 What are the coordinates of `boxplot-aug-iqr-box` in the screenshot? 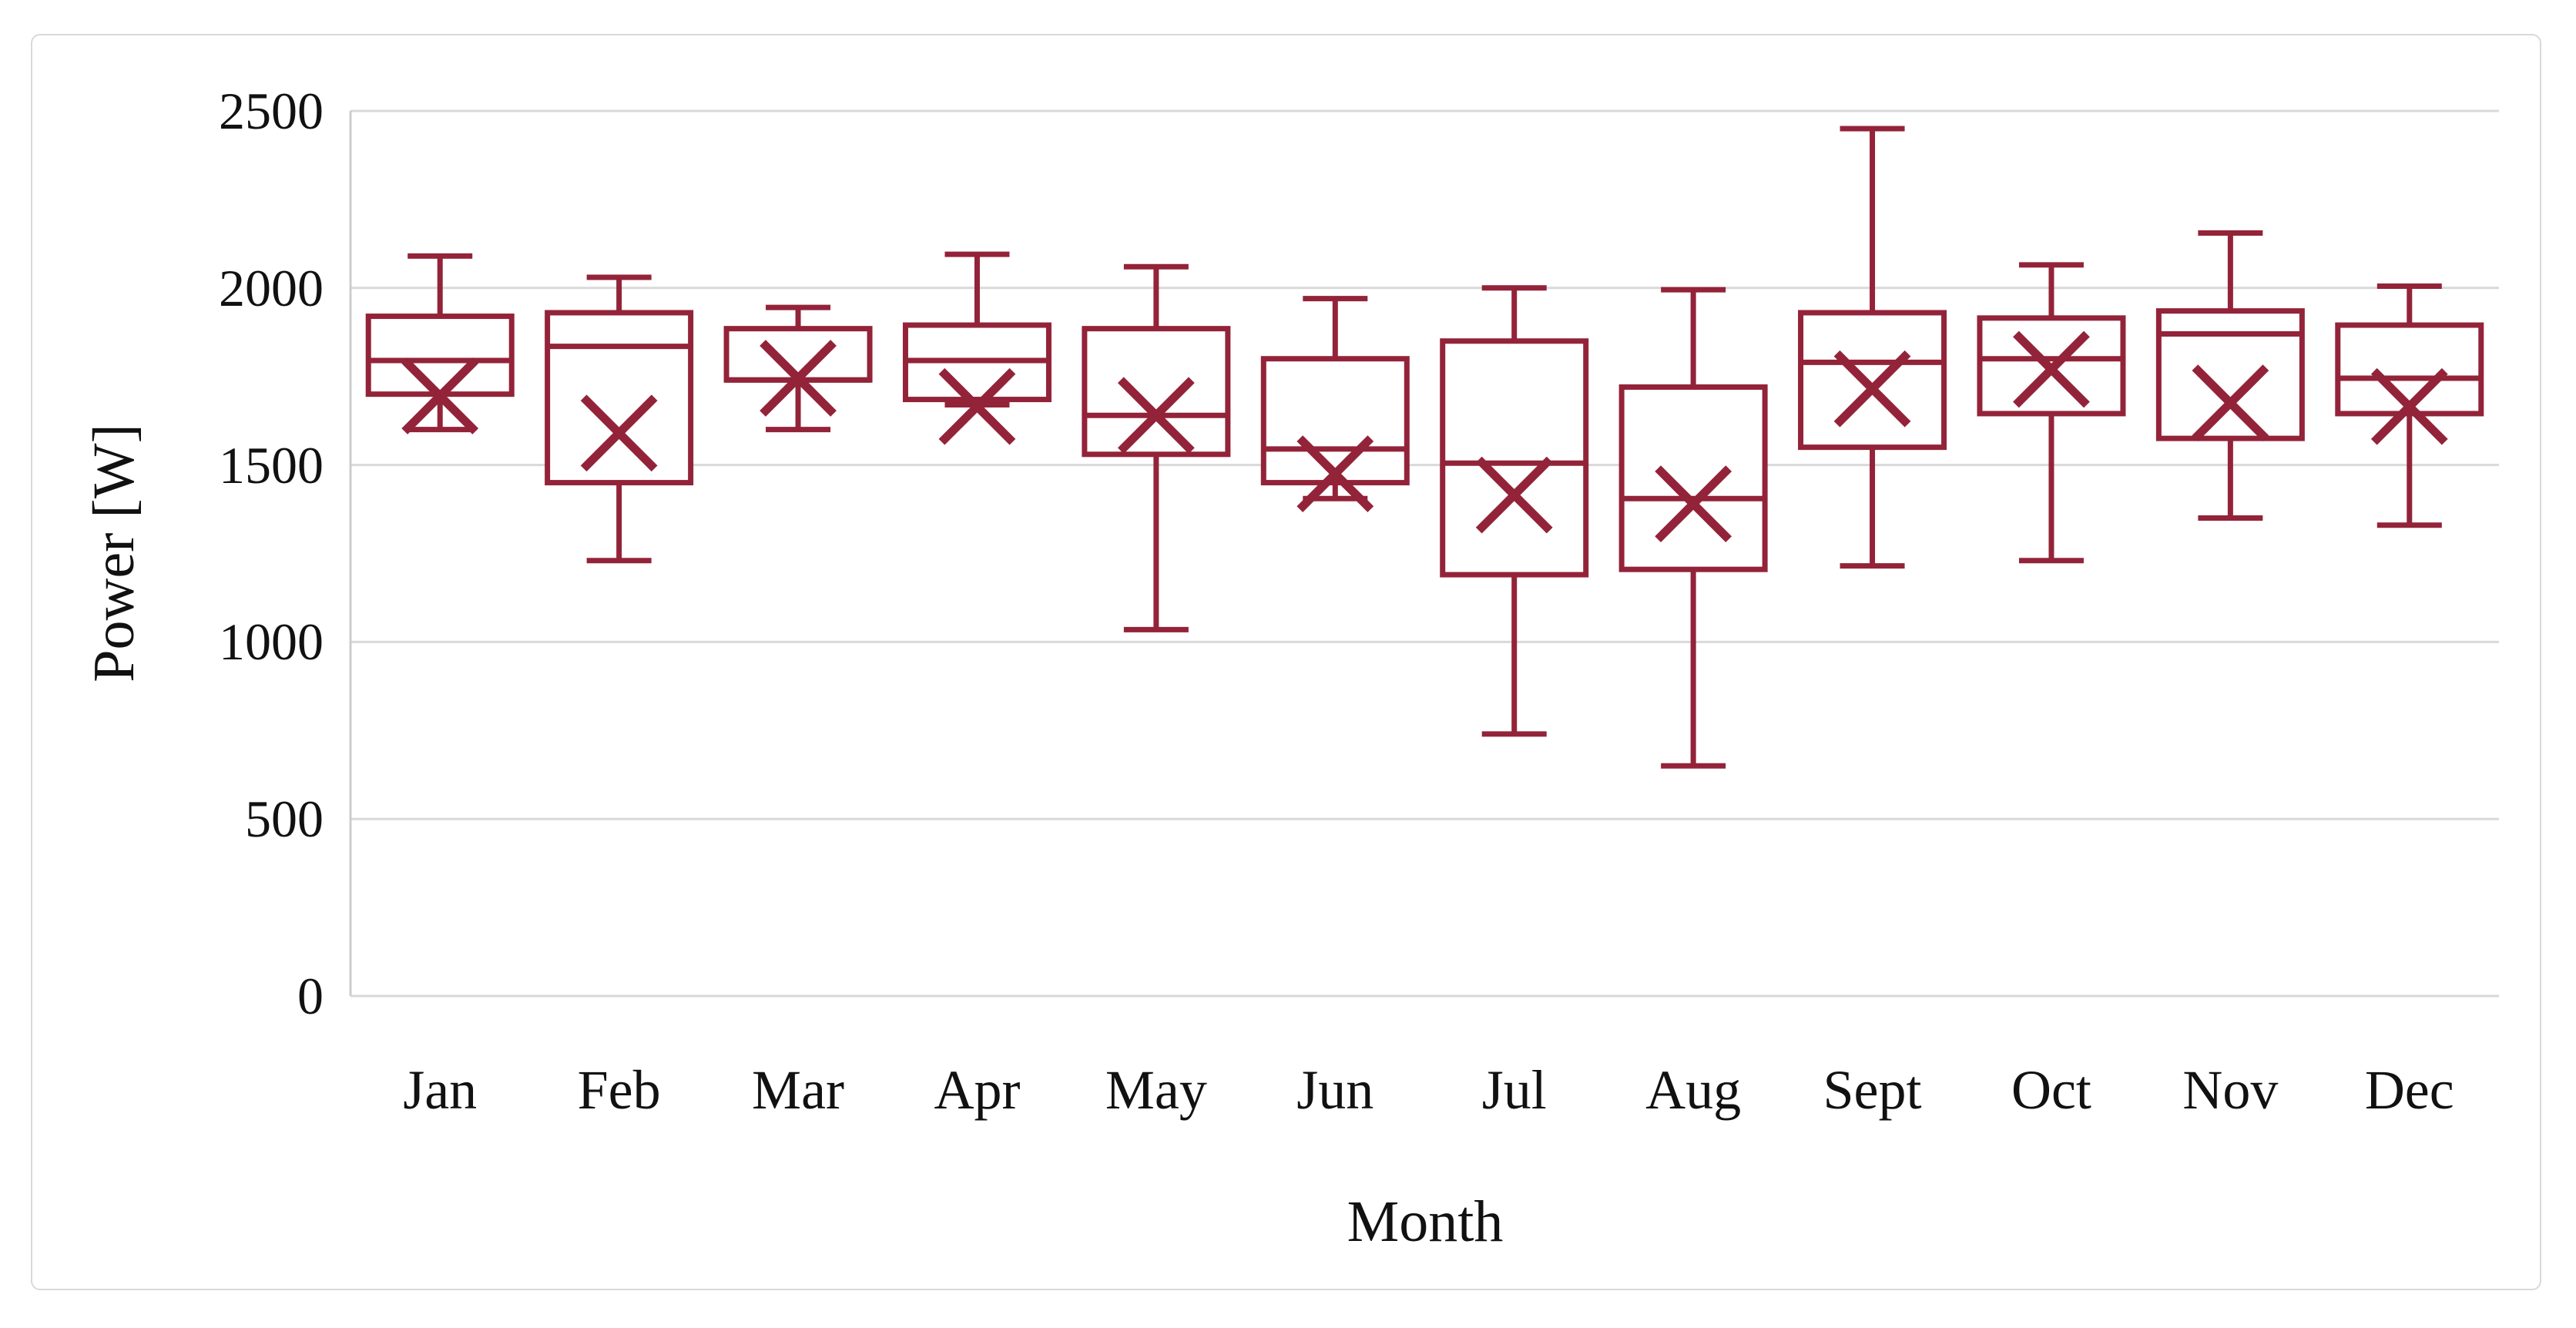 It's located at (1693, 478).